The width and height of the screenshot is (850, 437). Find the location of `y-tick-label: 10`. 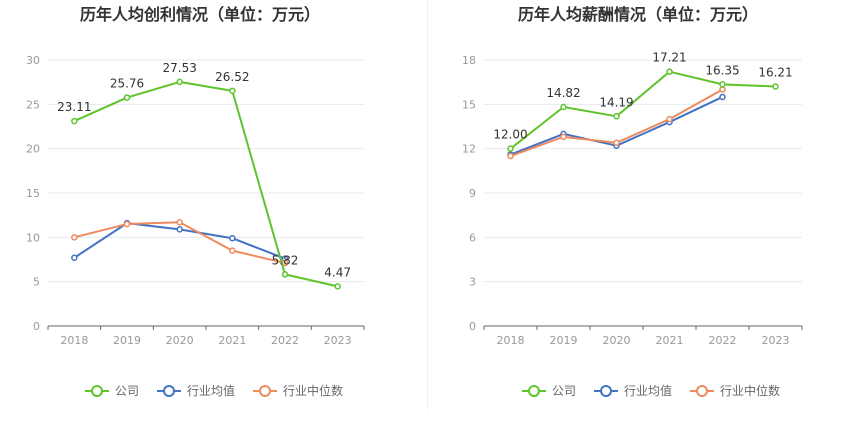

y-tick-label: 10 is located at coordinates (33, 237).